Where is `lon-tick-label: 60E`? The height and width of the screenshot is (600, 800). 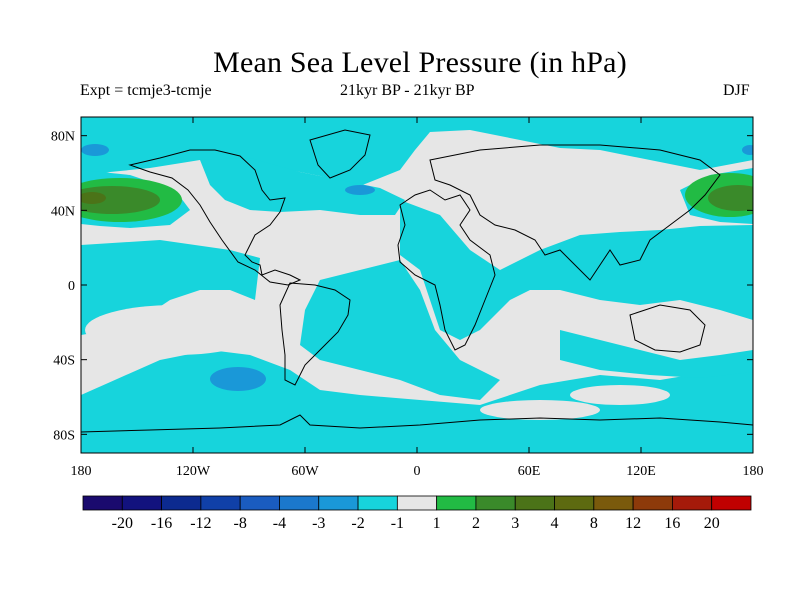 lon-tick-label: 60E is located at coordinates (529, 471).